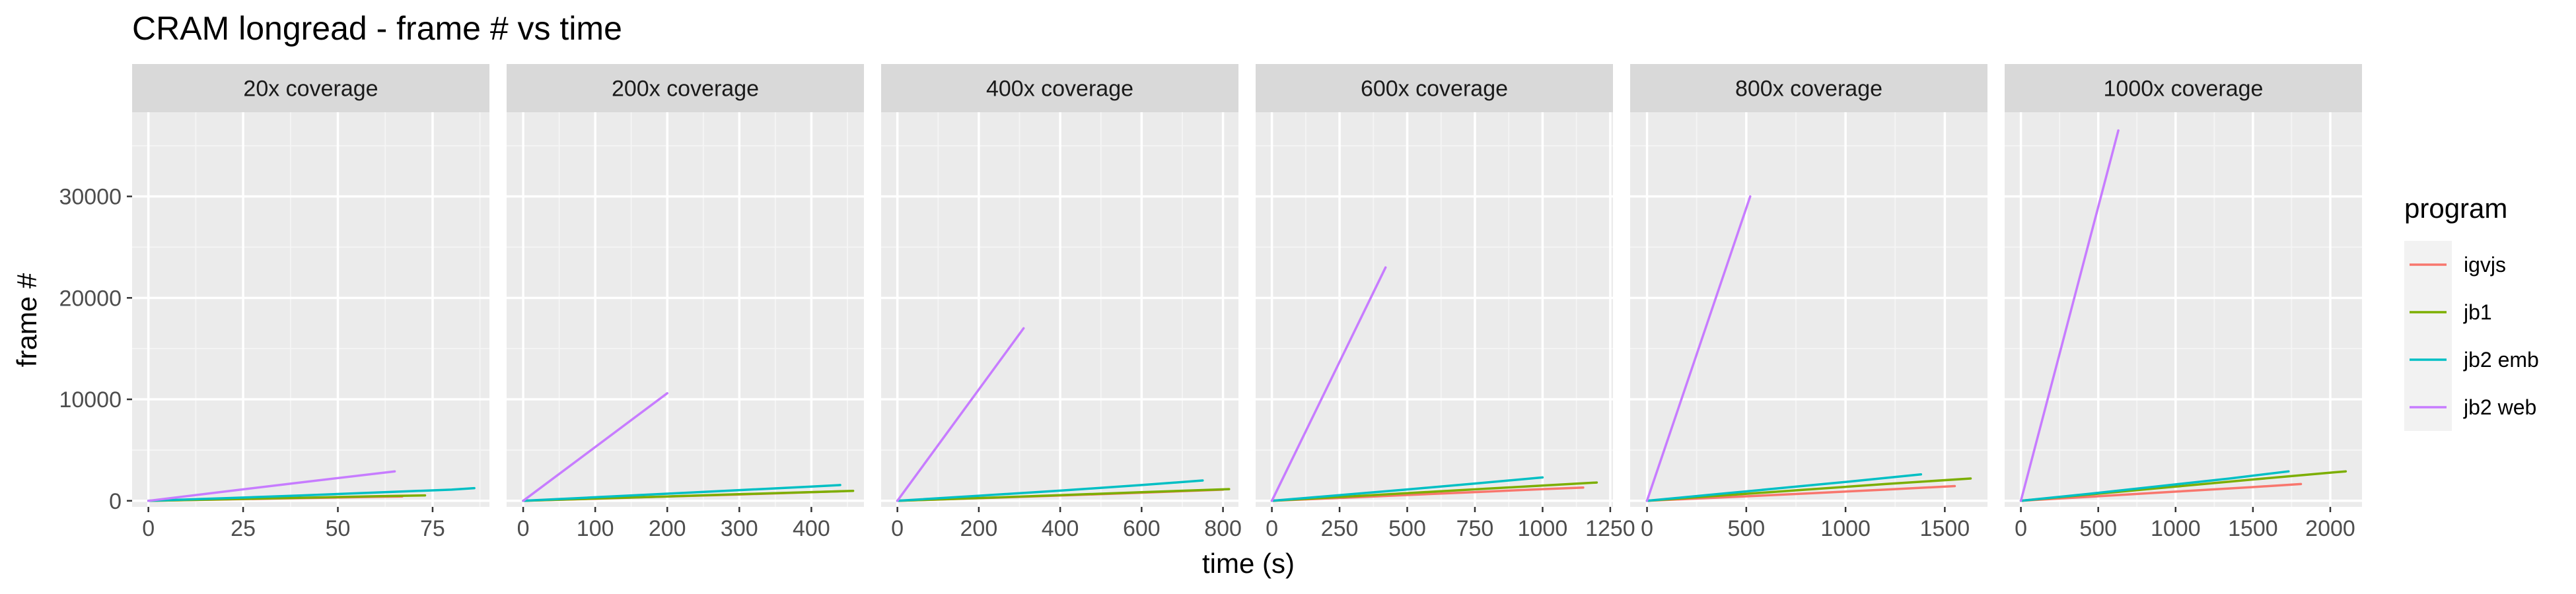 The width and height of the screenshot is (2576, 594). What do you see at coordinates (2455, 264) in the screenshot?
I see `legend-item-igvjs: igvjs` at bounding box center [2455, 264].